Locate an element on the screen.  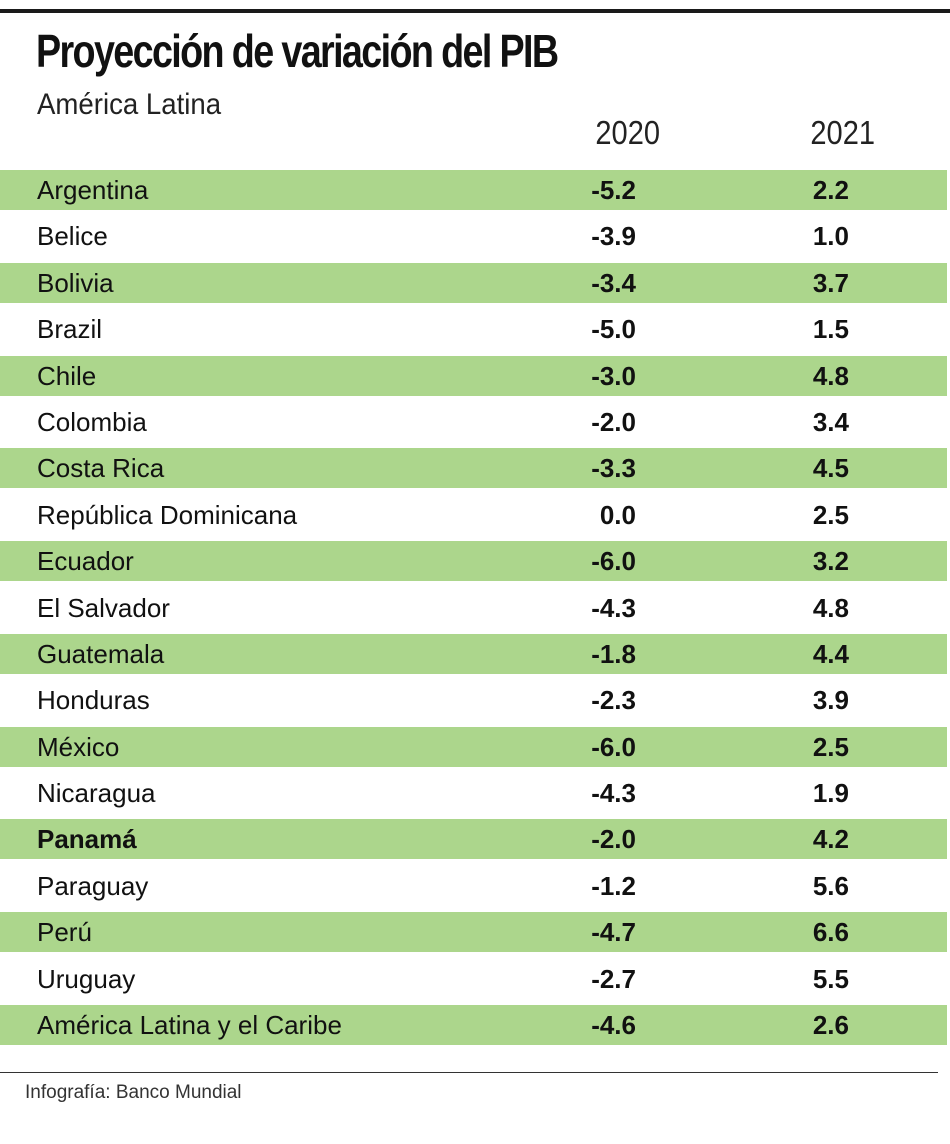
value-2020: -1.8 is located at coordinates (613, 653).